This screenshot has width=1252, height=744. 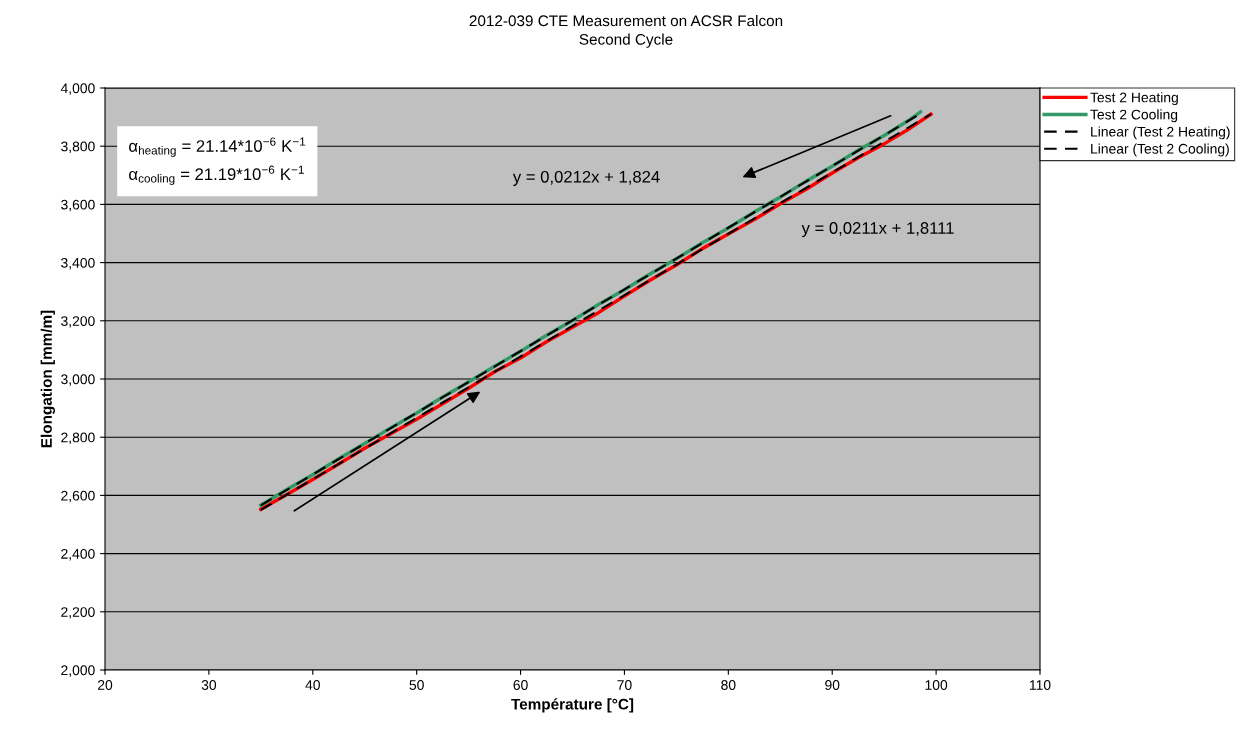 I want to click on y-tick-label: 2,800, so click(x=78, y=438).